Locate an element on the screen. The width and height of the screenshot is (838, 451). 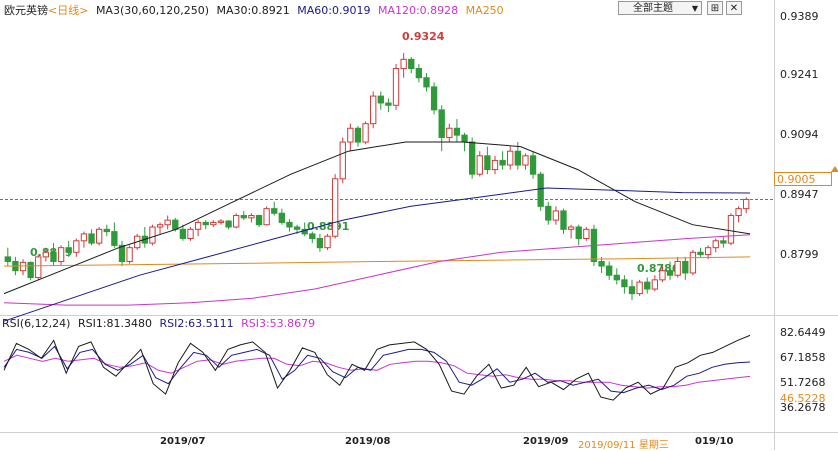
rsi-tick: 51.7268 is located at coordinates (803, 382).